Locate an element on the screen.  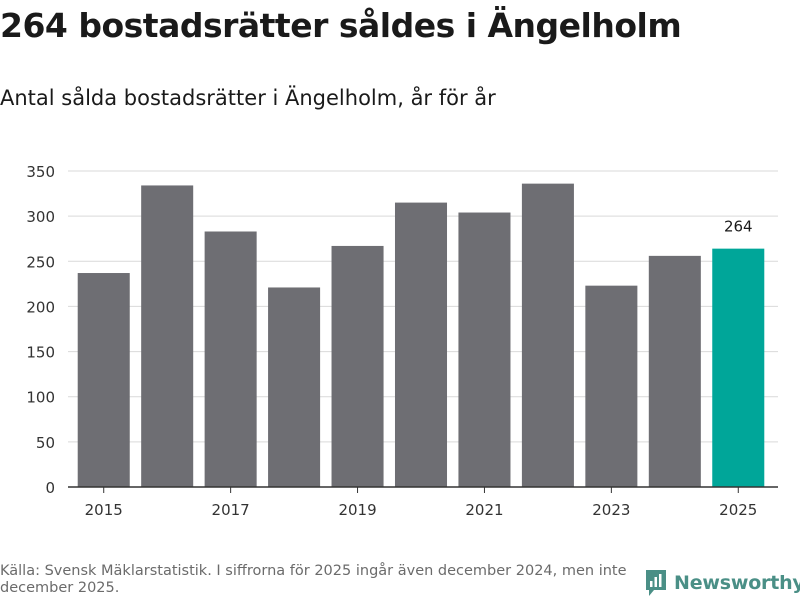
bar-2024 is located at coordinates (674, 371).